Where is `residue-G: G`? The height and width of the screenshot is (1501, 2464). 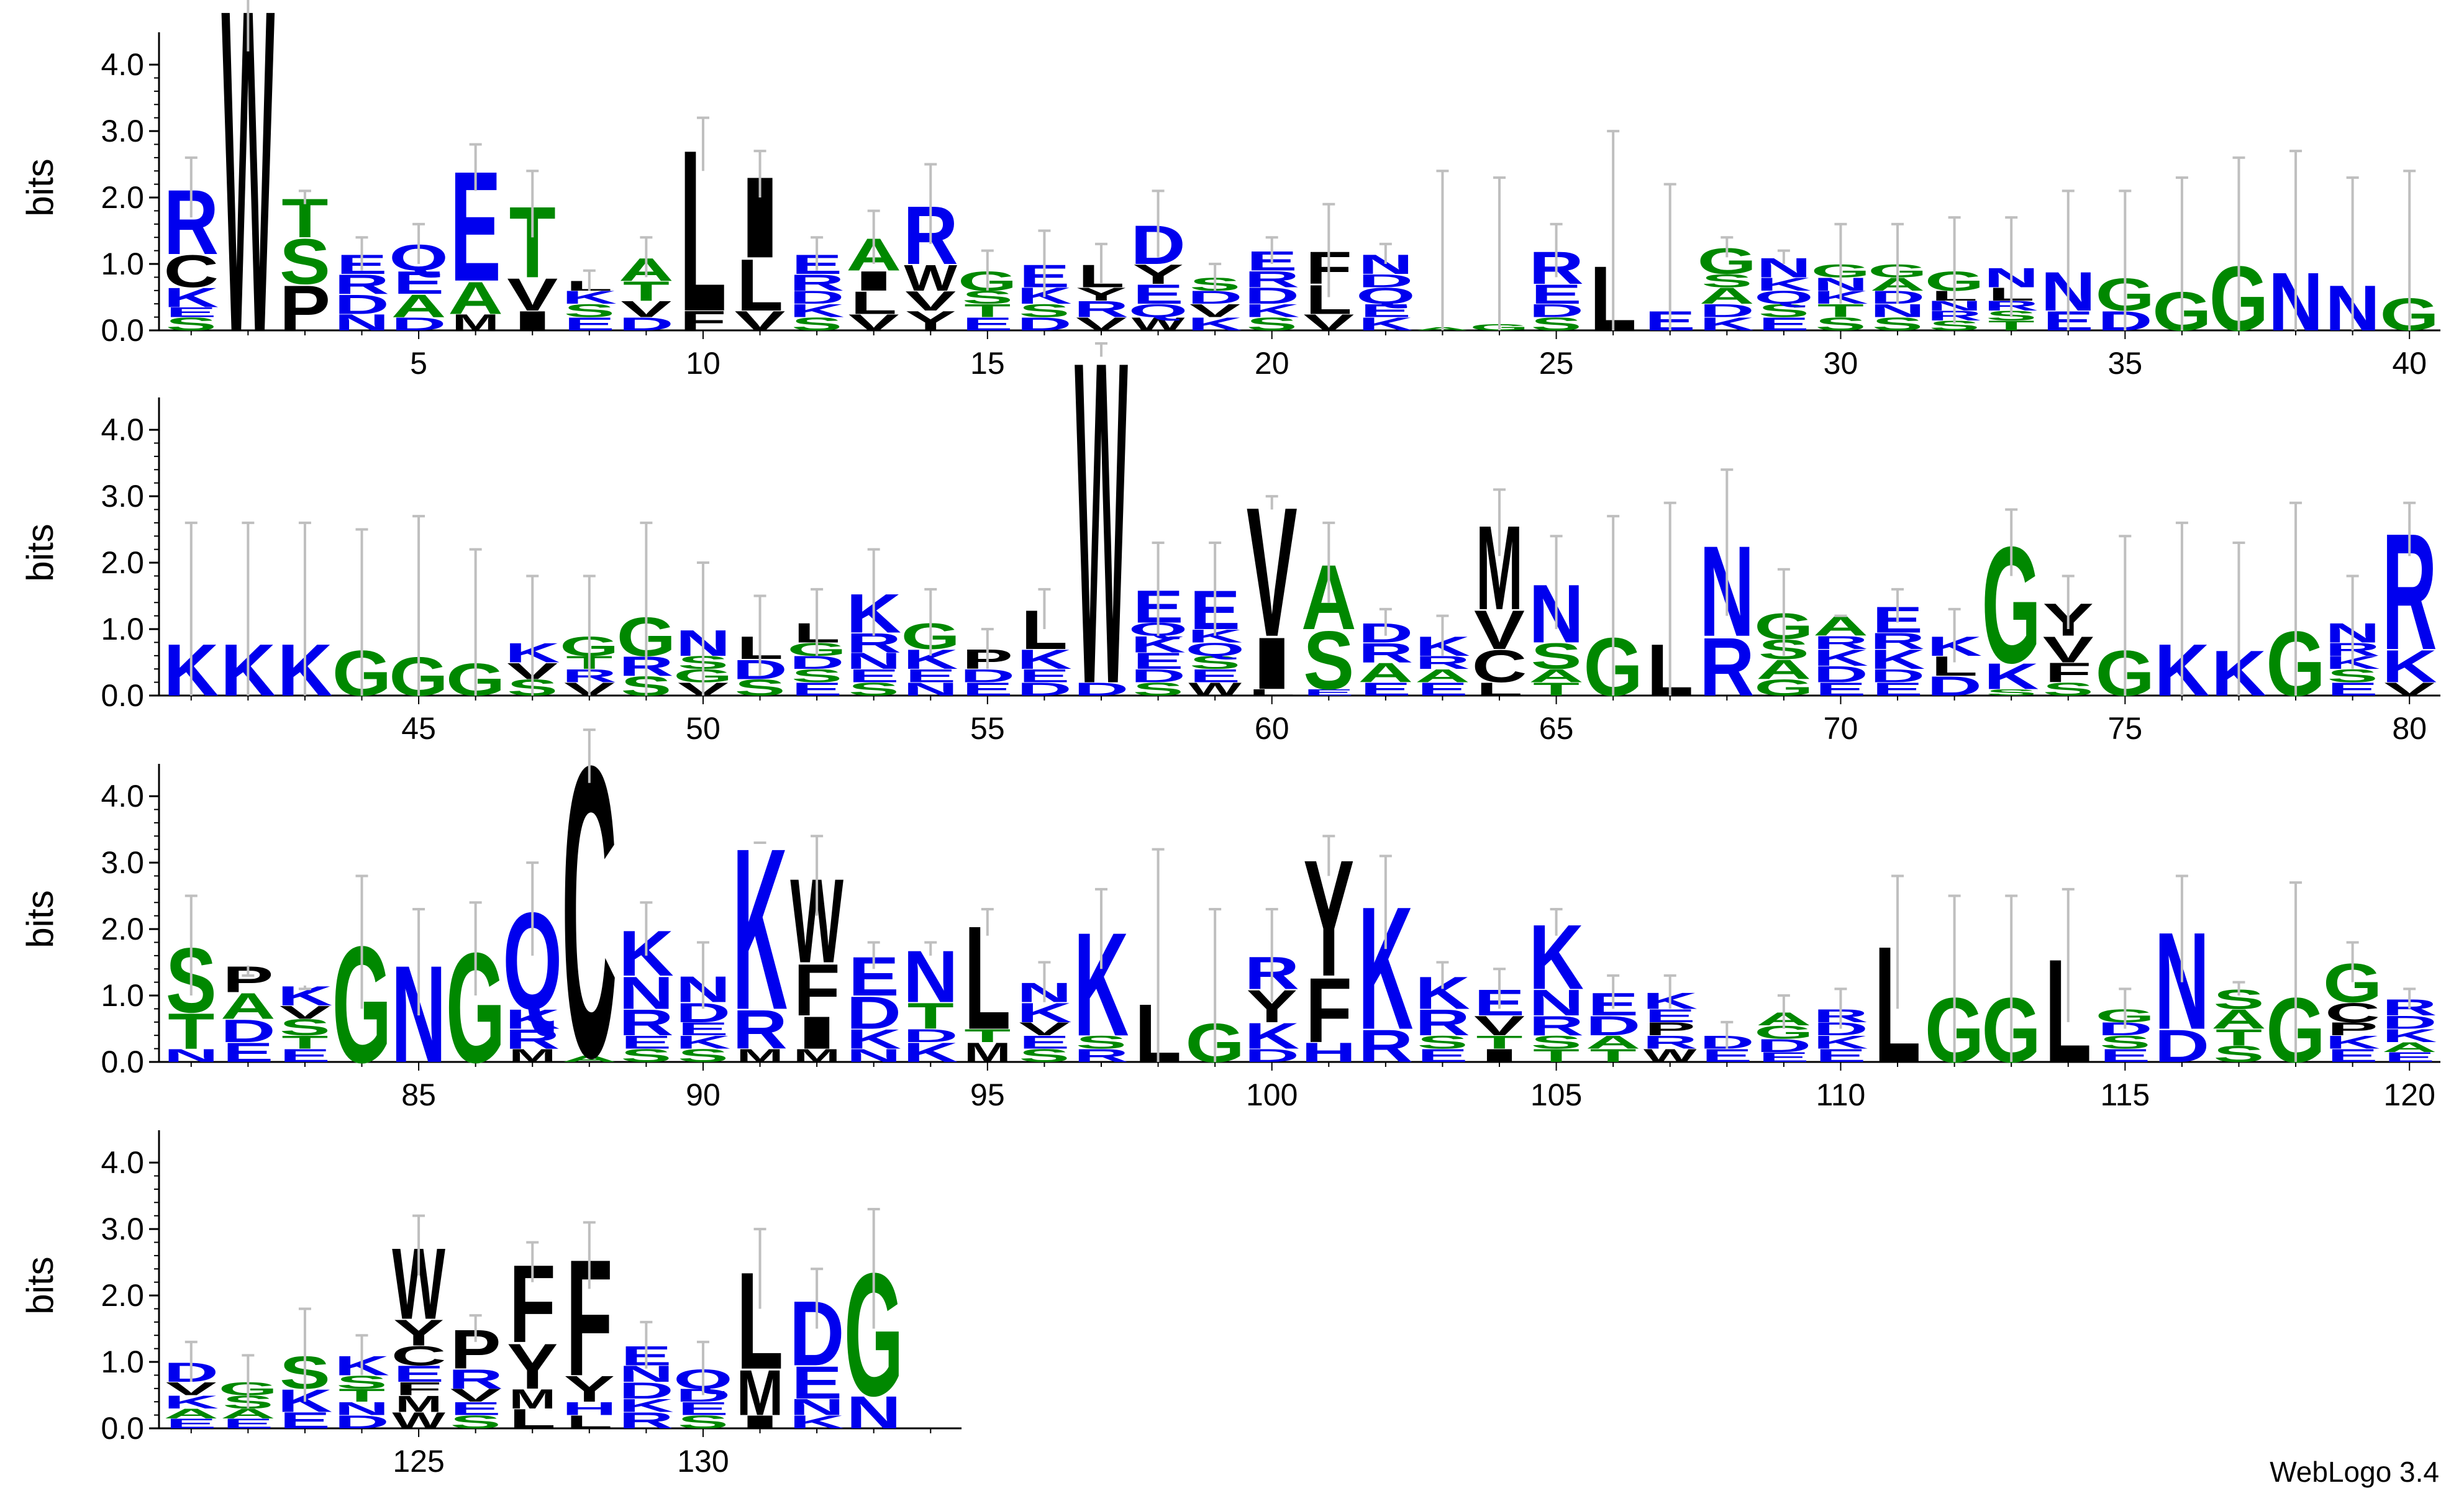
residue-G: G is located at coordinates (1784, 688).